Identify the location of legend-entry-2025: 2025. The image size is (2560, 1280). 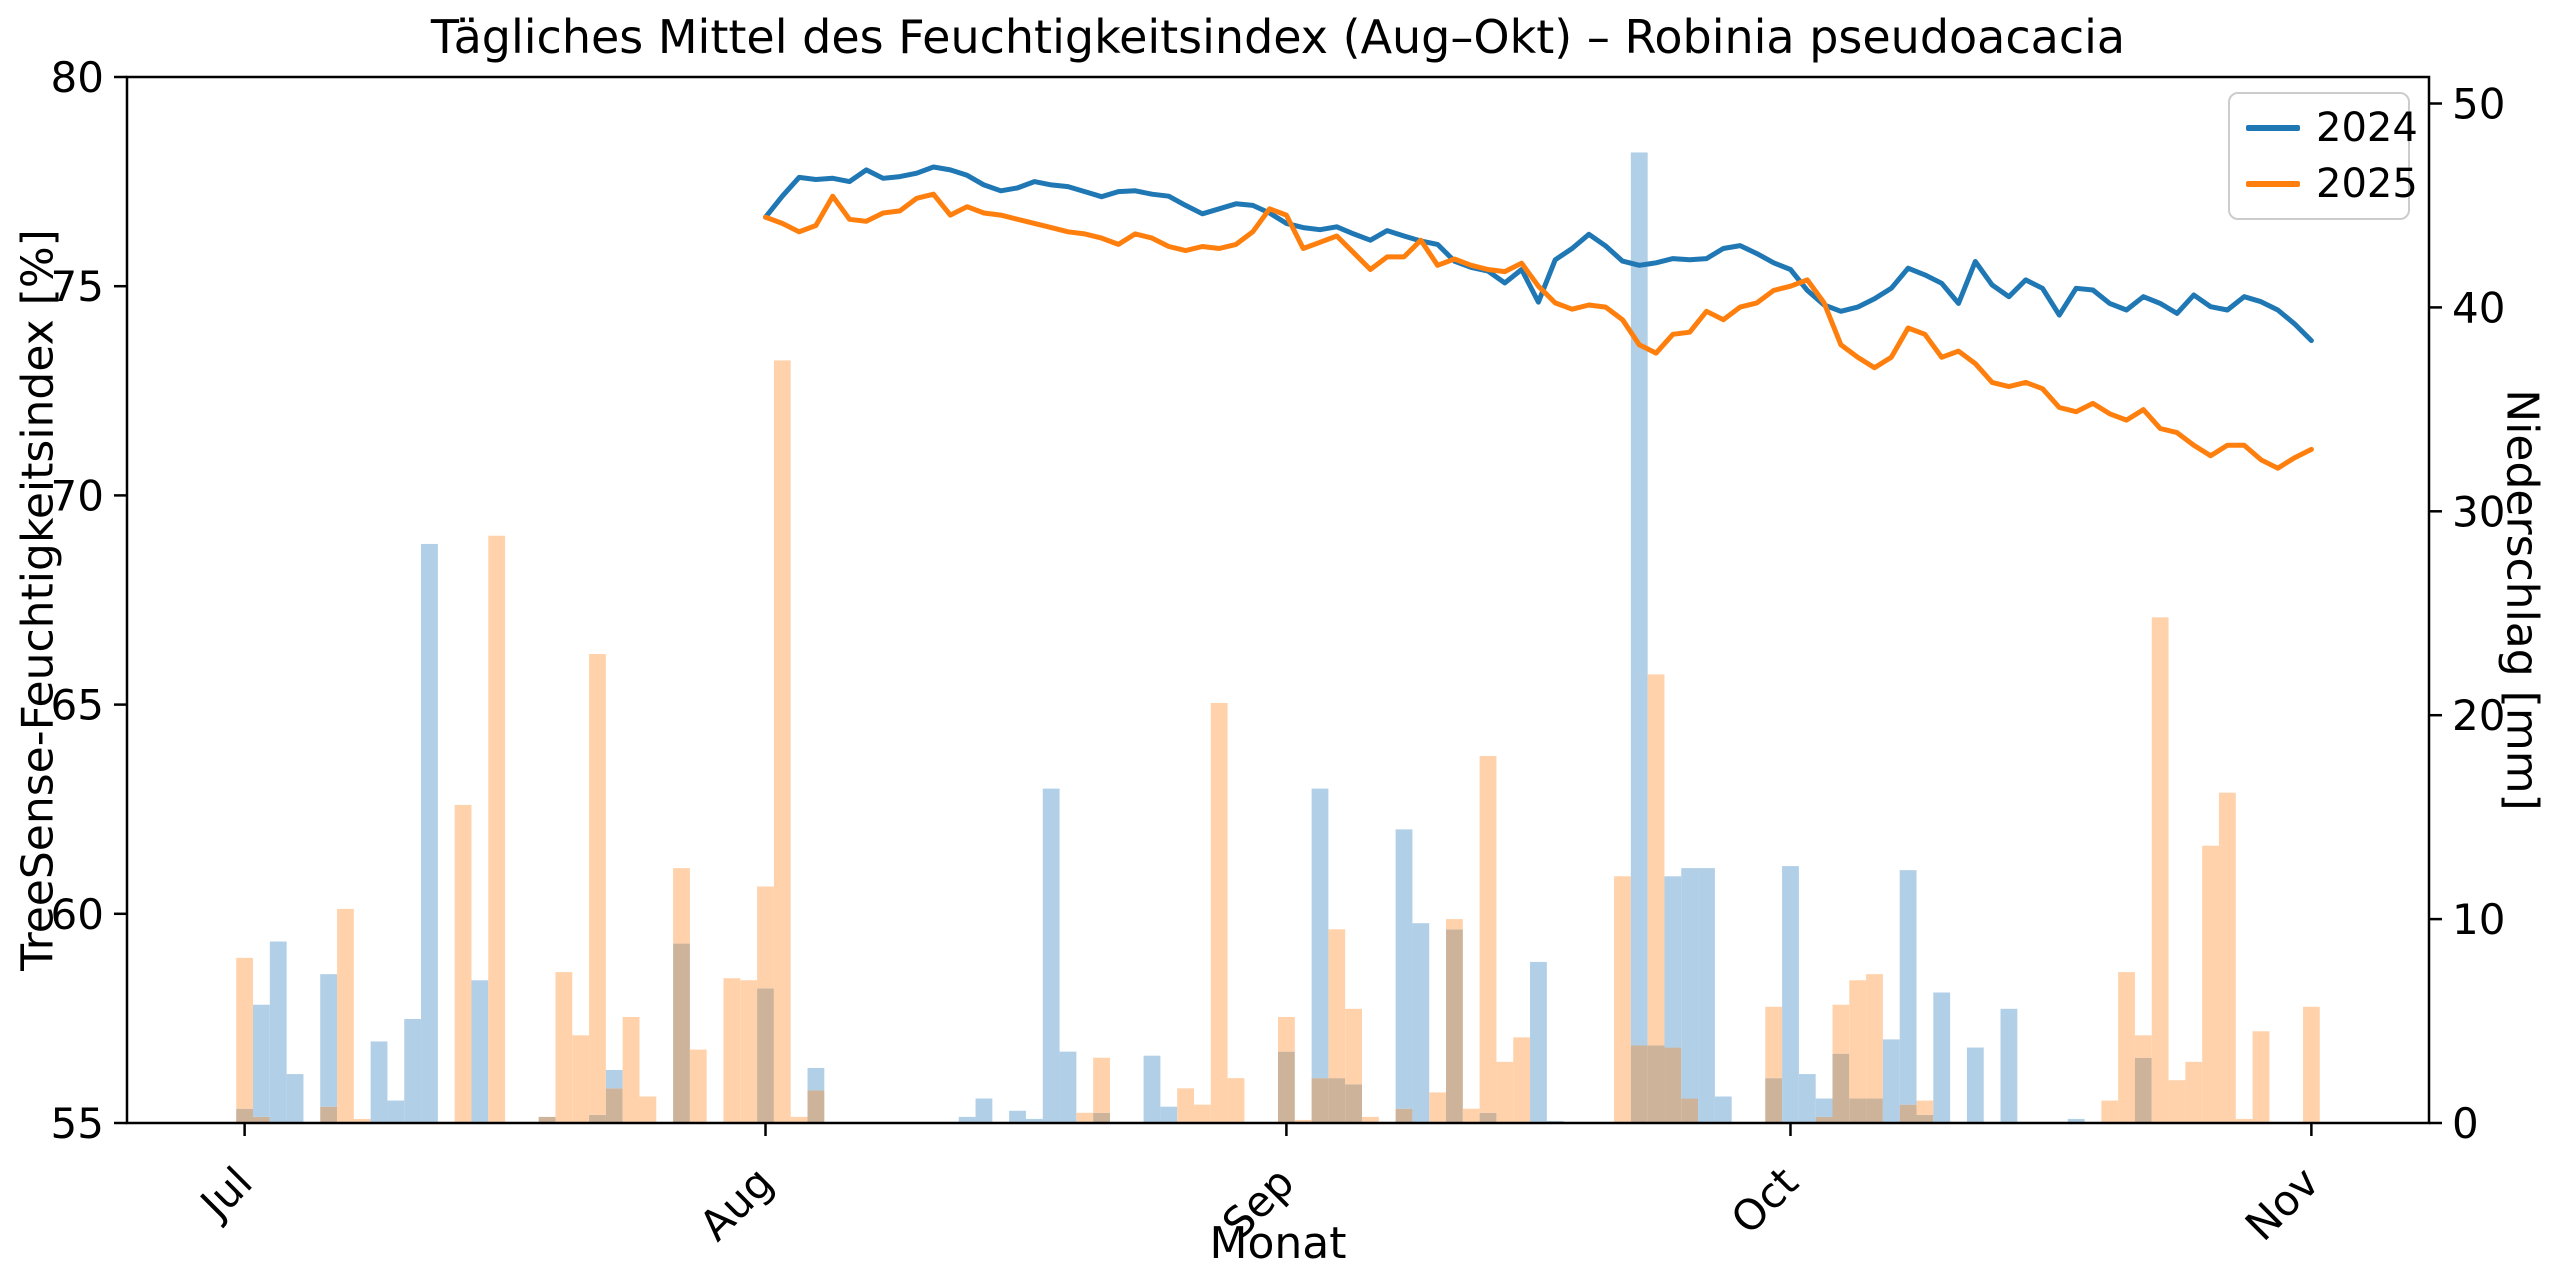
(2332, 184).